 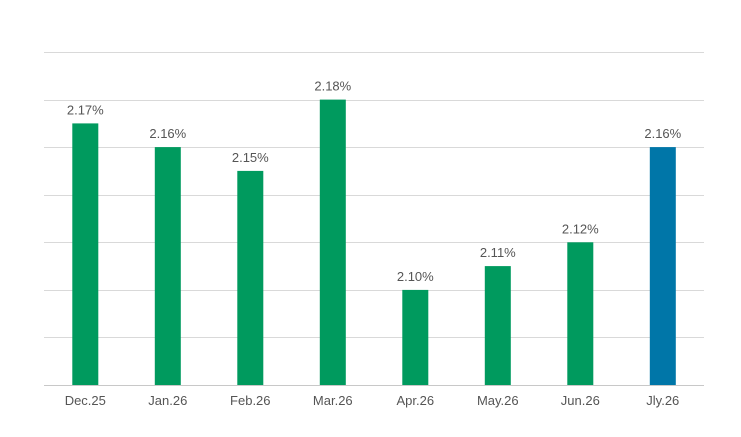 What do you see at coordinates (333, 400) in the screenshot?
I see `x-tick-label: Mar.26` at bounding box center [333, 400].